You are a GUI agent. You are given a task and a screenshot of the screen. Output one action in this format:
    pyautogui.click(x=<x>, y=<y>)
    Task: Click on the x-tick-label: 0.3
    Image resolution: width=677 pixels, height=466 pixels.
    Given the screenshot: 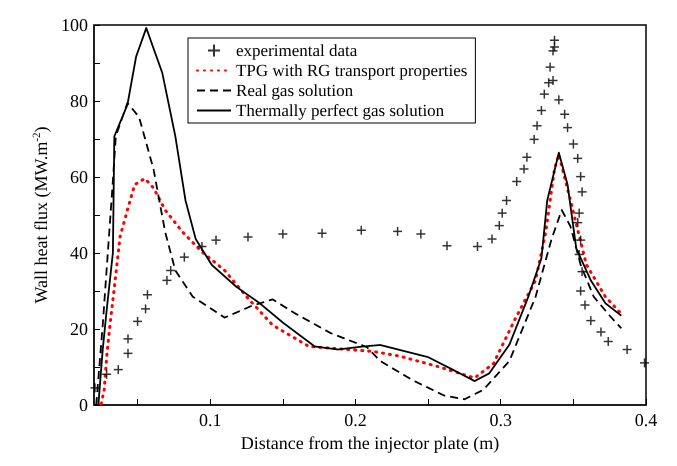 What is the action you would take?
    pyautogui.click(x=500, y=420)
    